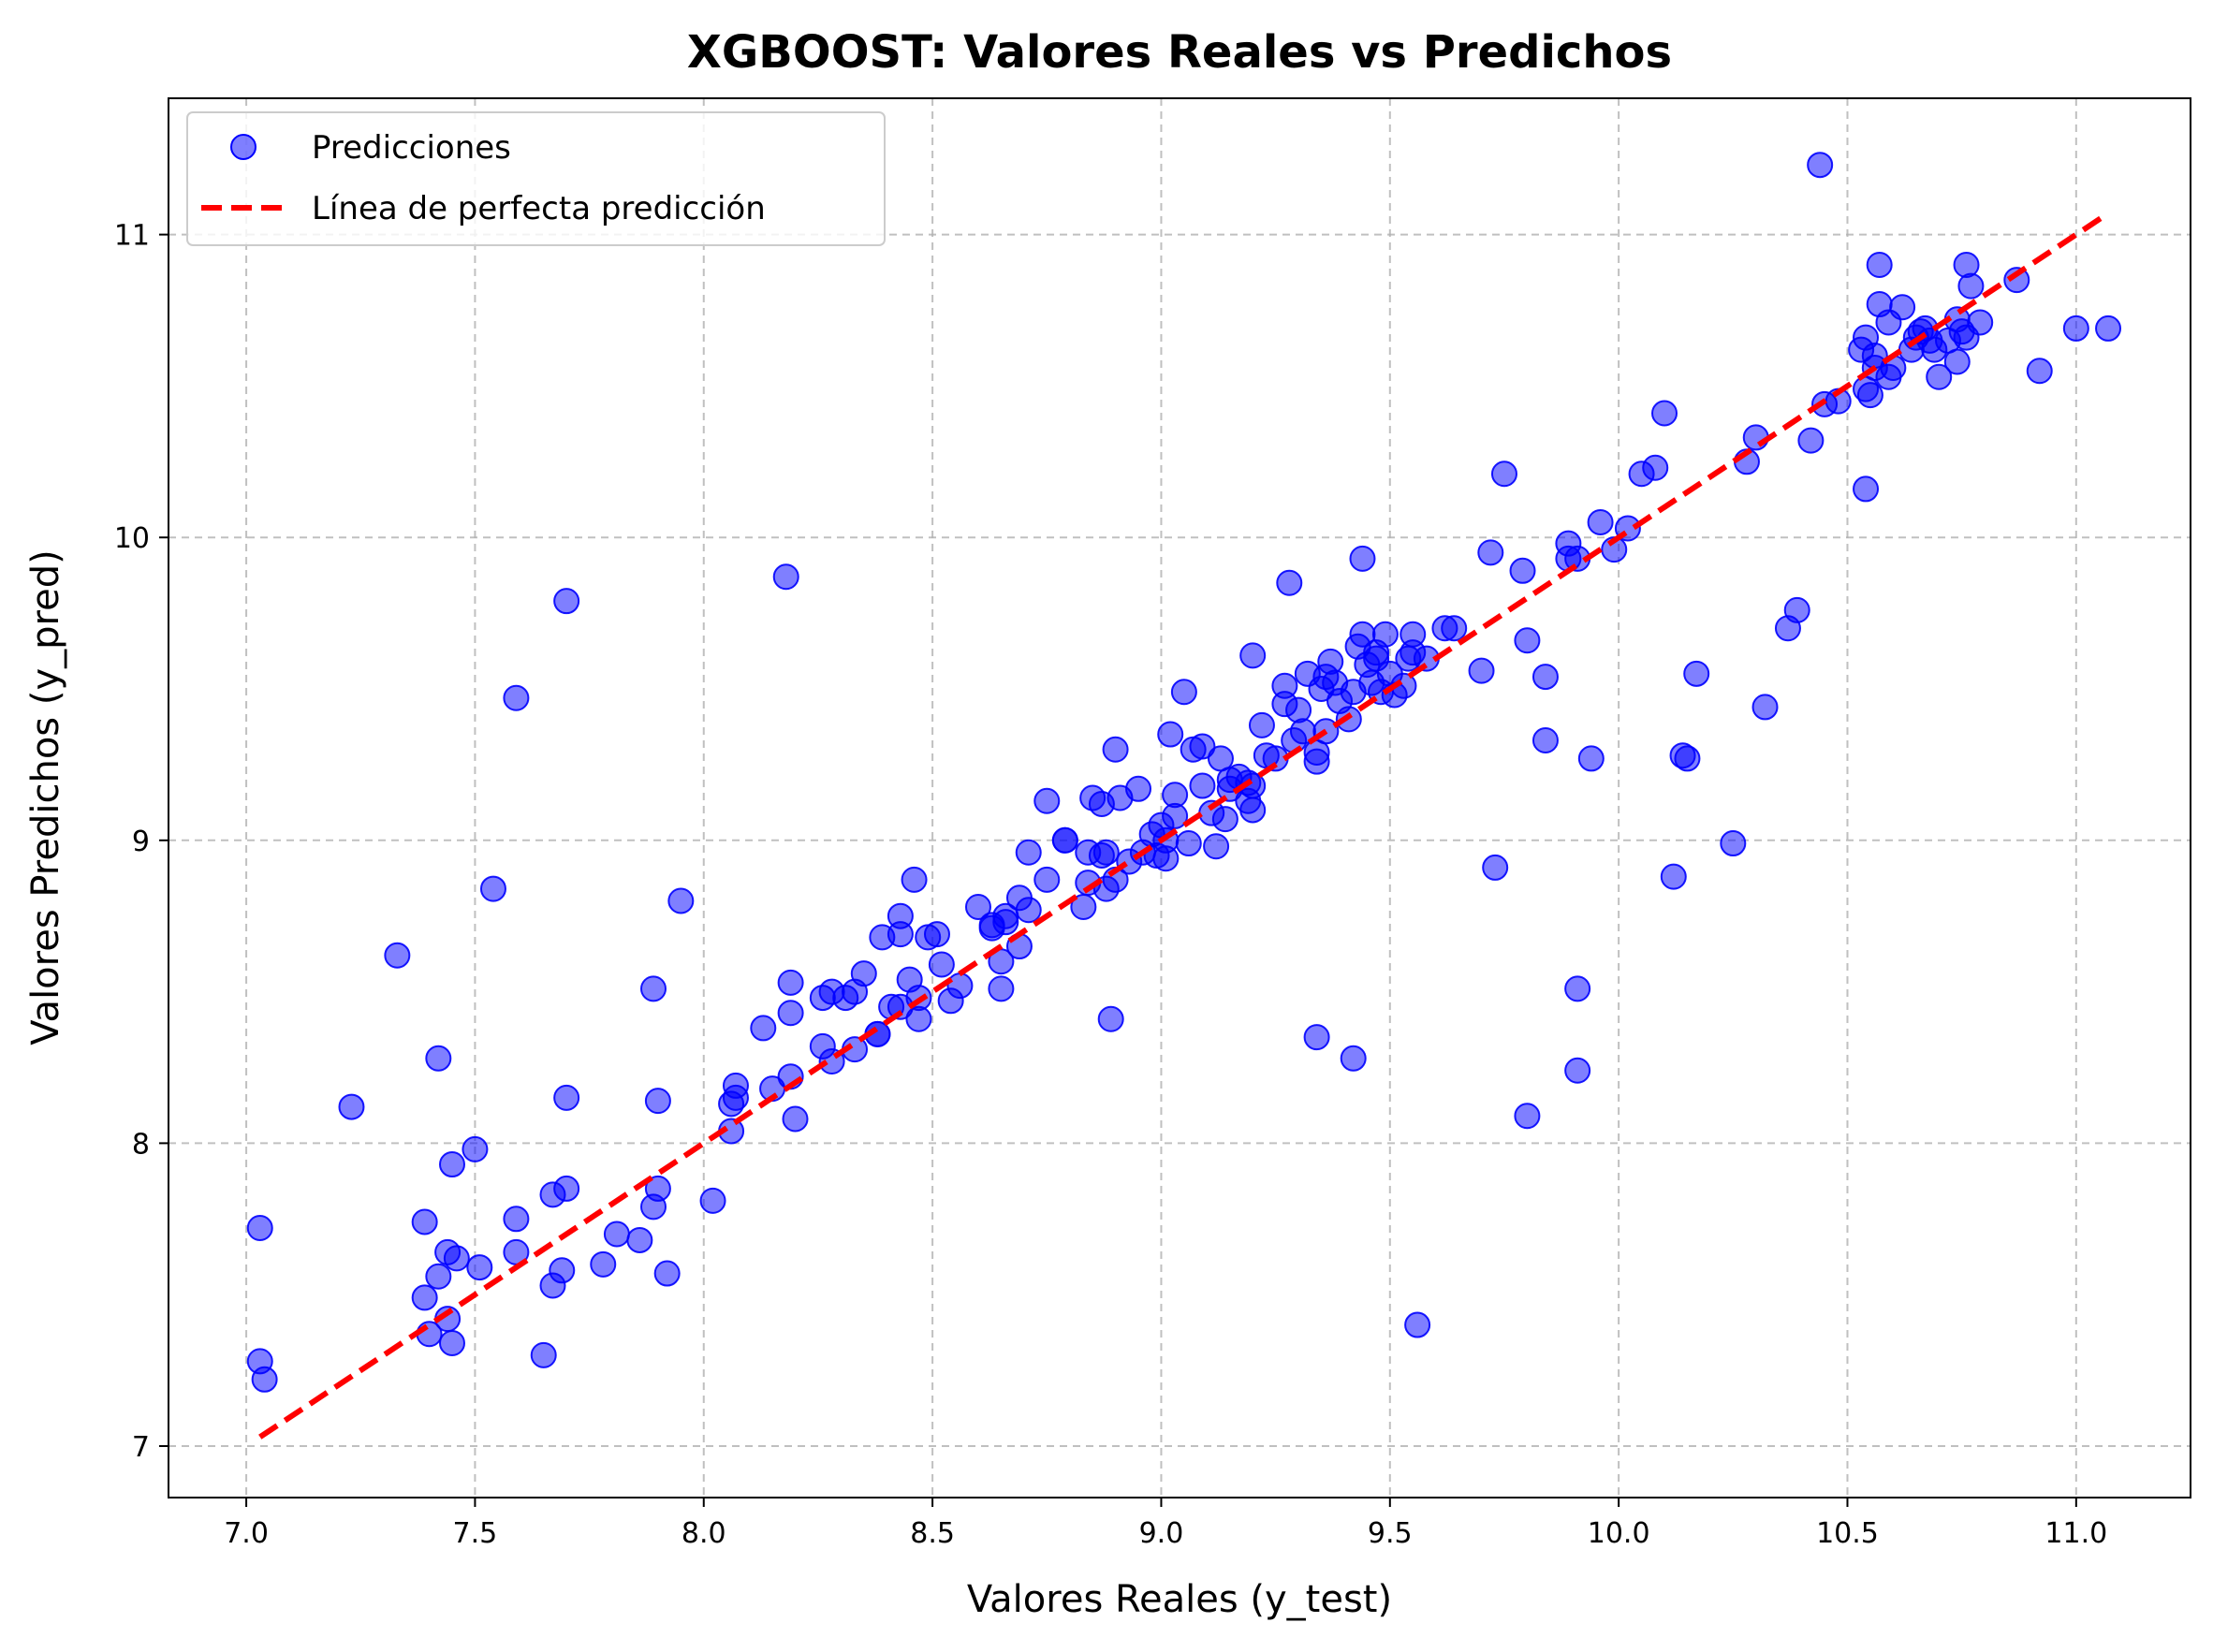  Describe the element at coordinates (243, 147) in the screenshot. I see `legend-marker-predicciones` at that location.